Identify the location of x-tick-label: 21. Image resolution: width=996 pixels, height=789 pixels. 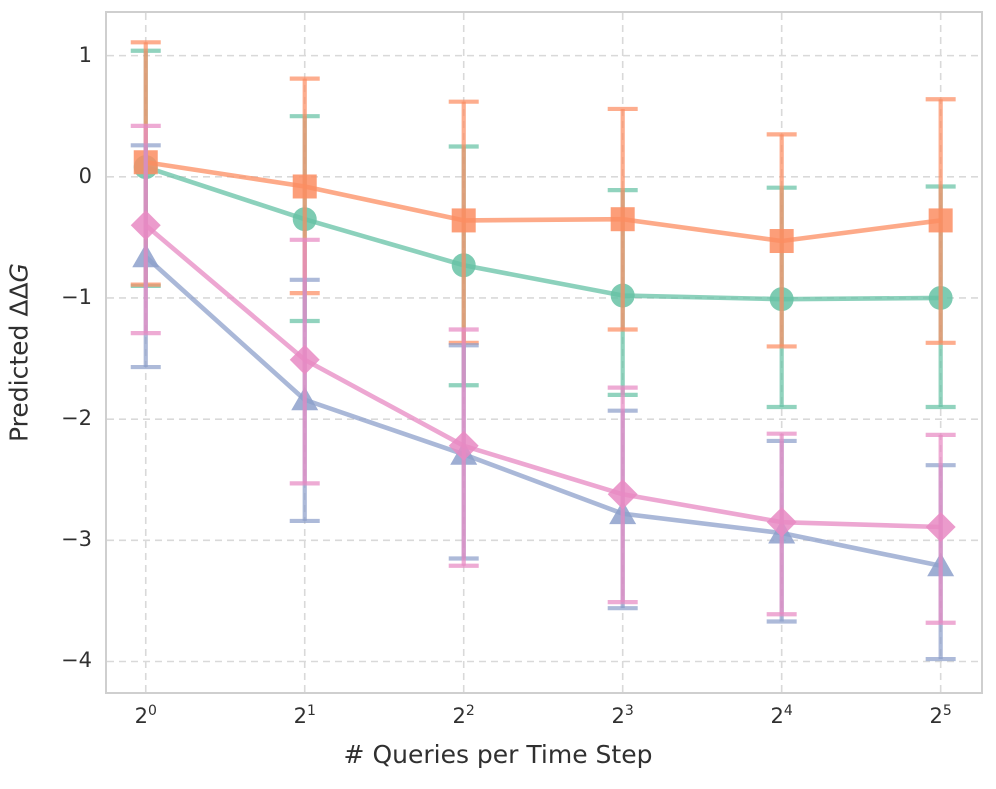
(305, 715).